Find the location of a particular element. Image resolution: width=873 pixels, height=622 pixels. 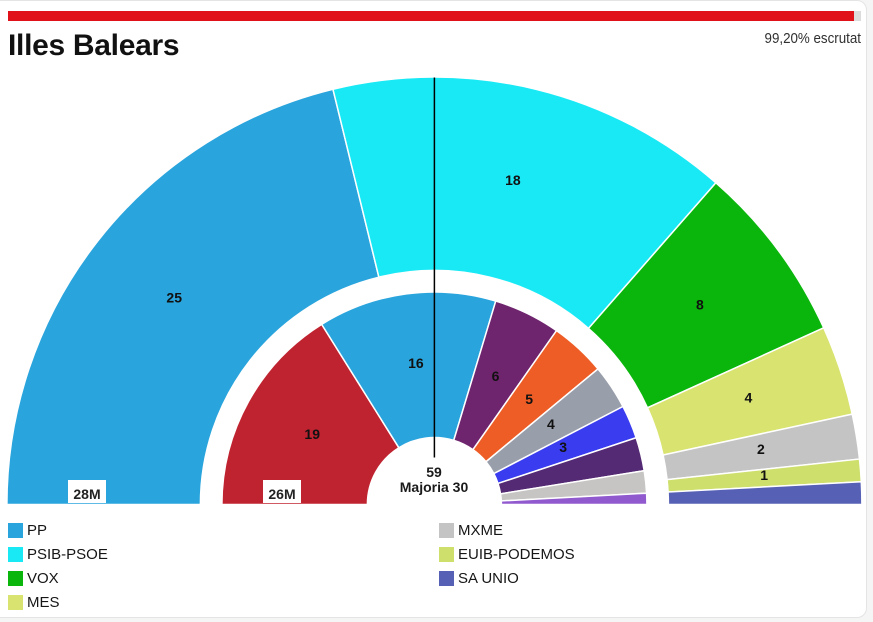

svg-text: 6 is located at coordinates (496, 376).